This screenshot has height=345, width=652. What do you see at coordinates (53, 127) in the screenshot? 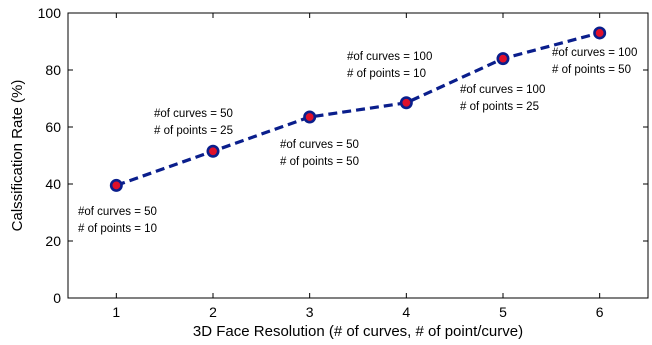
I see `y-tick-label: 60` at bounding box center [53, 127].